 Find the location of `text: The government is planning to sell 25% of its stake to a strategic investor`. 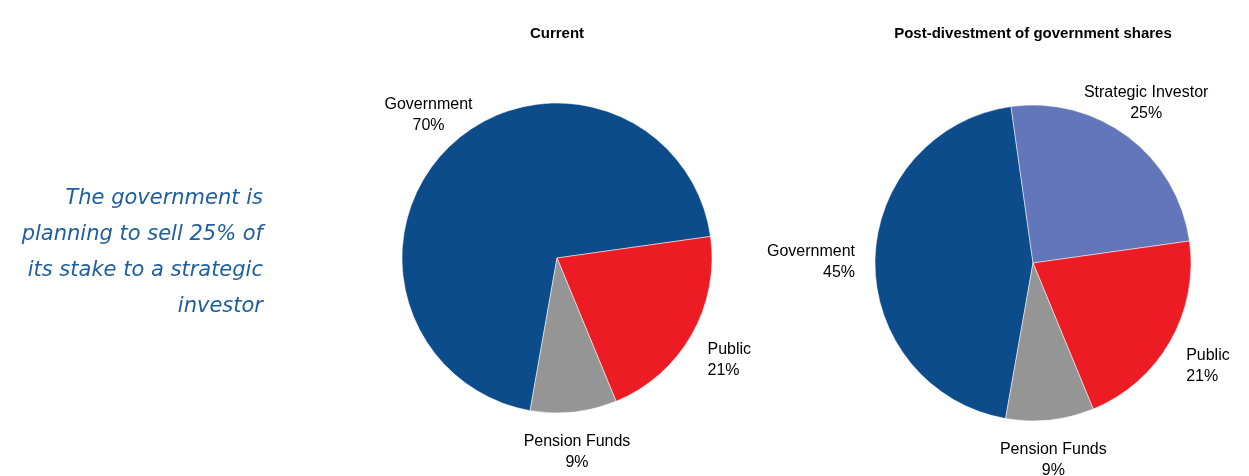

text: The government is planning to sell 25% of its stake to a strategic investor is located at coordinates (143, 251).